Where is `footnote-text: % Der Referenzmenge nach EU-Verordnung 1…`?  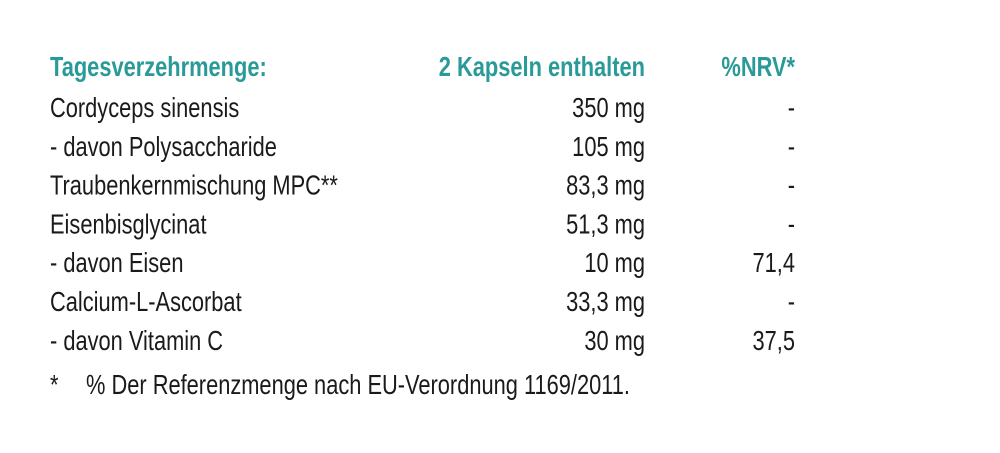
footnote-text: % Der Referenzmenge nach EU-Verordnung 1… is located at coordinates (358, 384).